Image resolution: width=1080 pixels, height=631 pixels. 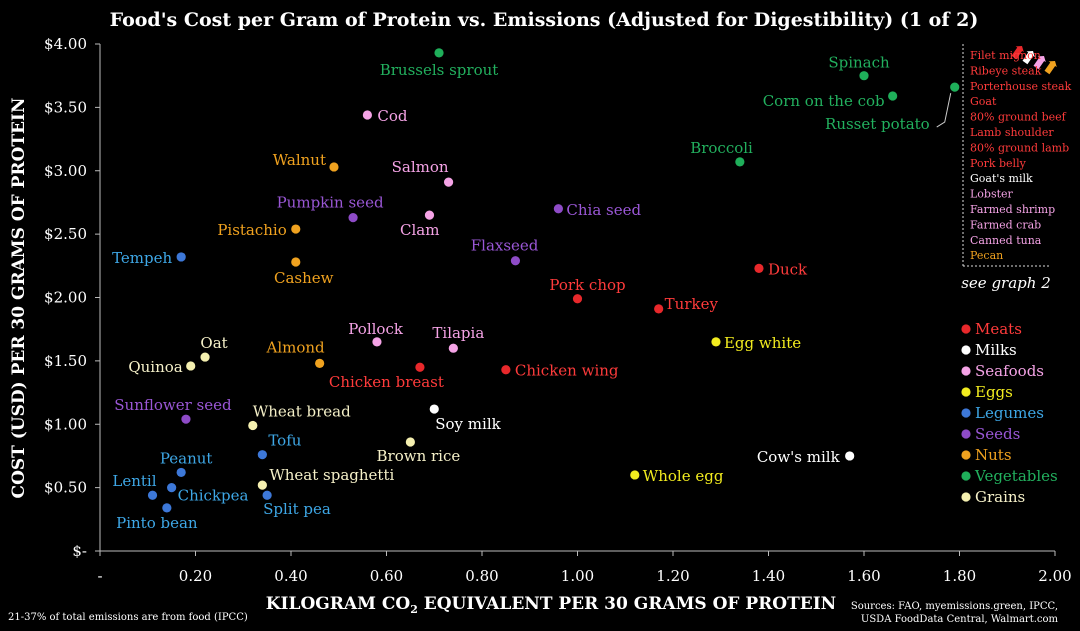 What do you see at coordinates (386, 576) in the screenshot?
I see `x-tick-label: 0.60` at bounding box center [386, 576].